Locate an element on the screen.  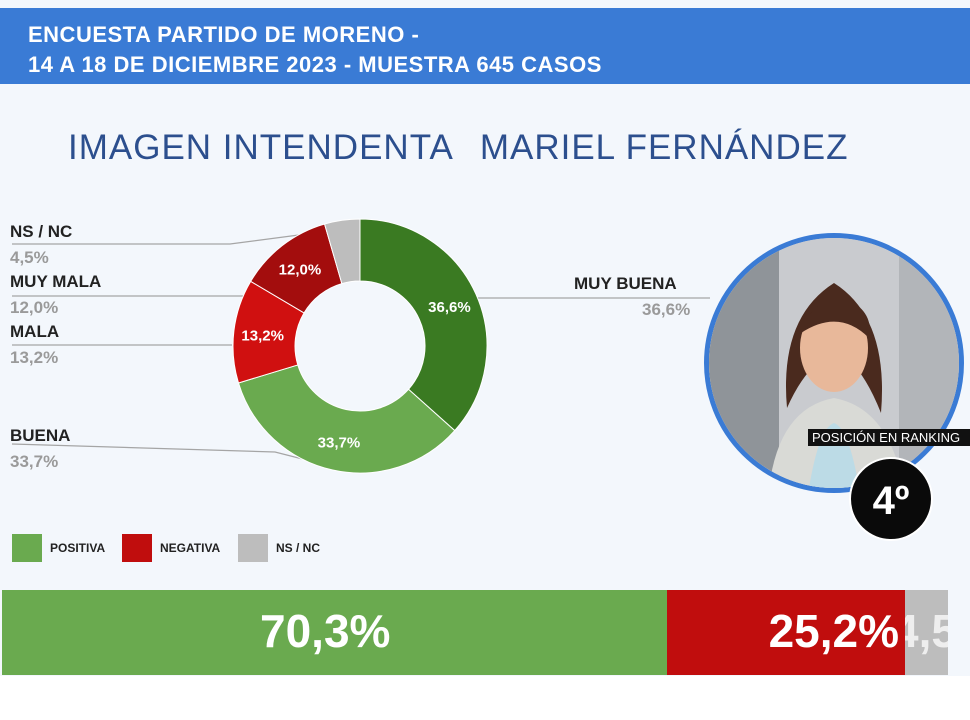
value-muy-mala: 12,0% is located at coordinates (34, 307).